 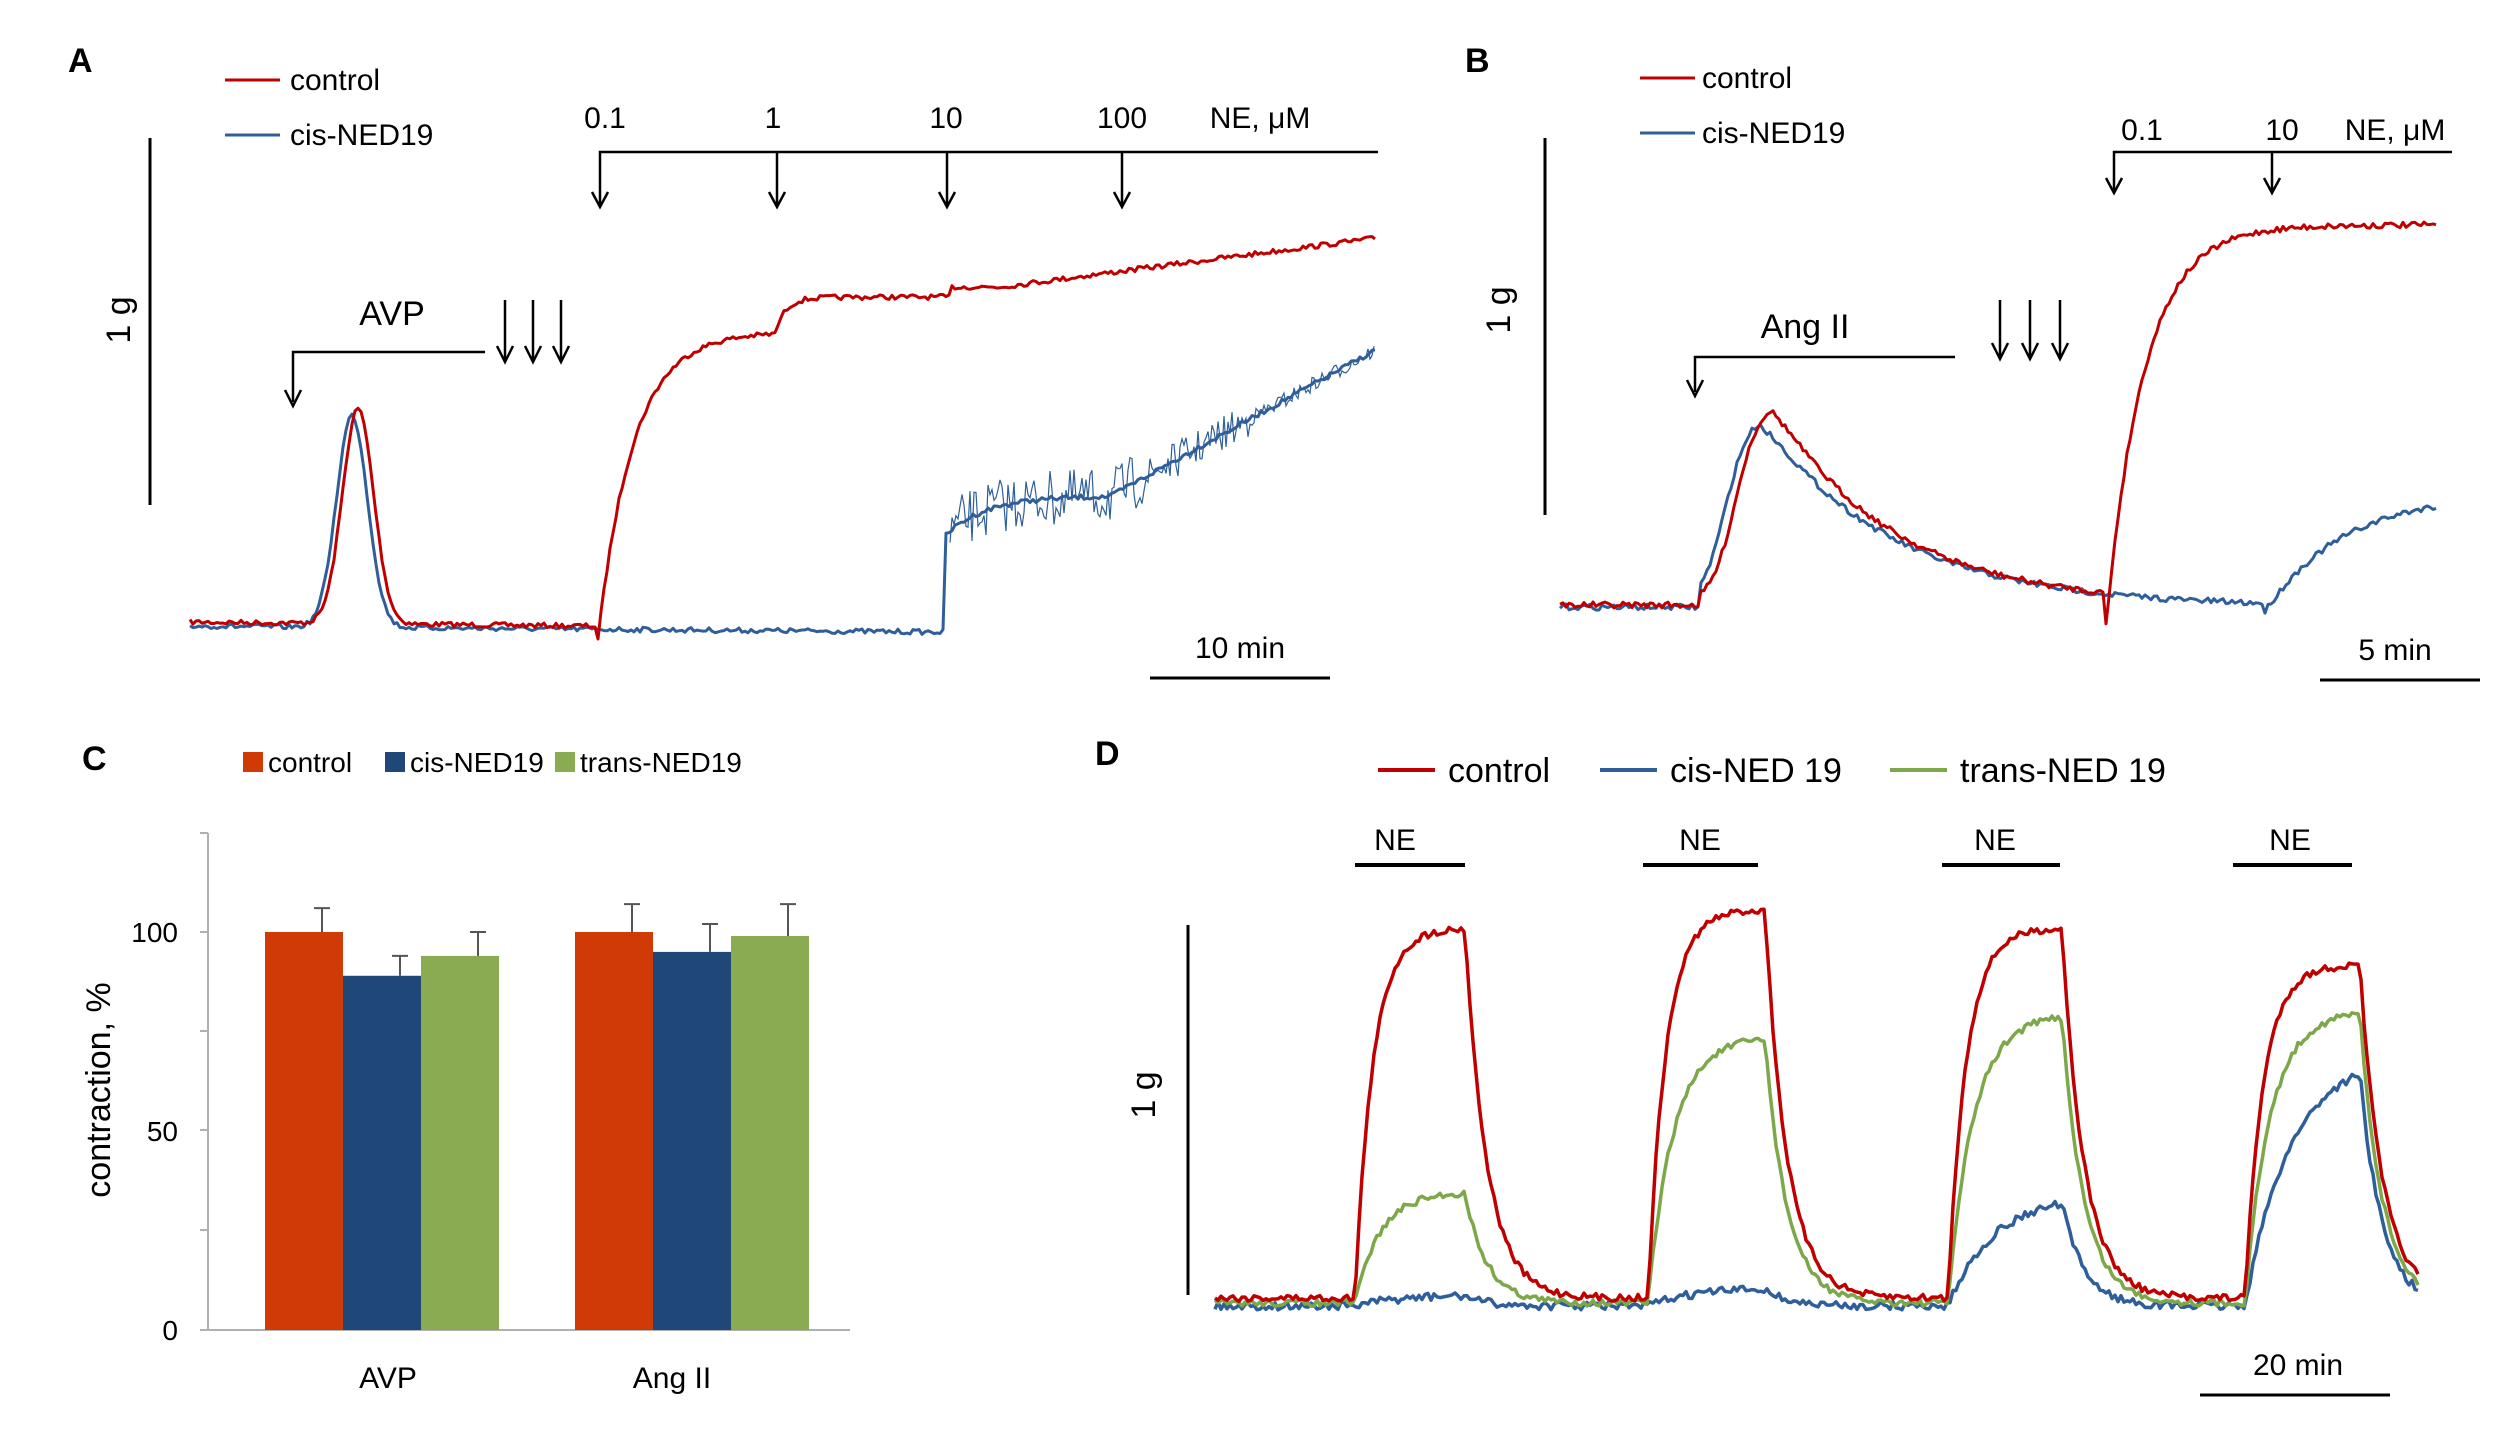 What do you see at coordinates (1162, 444) in the screenshot?
I see `trace-a-cis-noise` at bounding box center [1162, 444].